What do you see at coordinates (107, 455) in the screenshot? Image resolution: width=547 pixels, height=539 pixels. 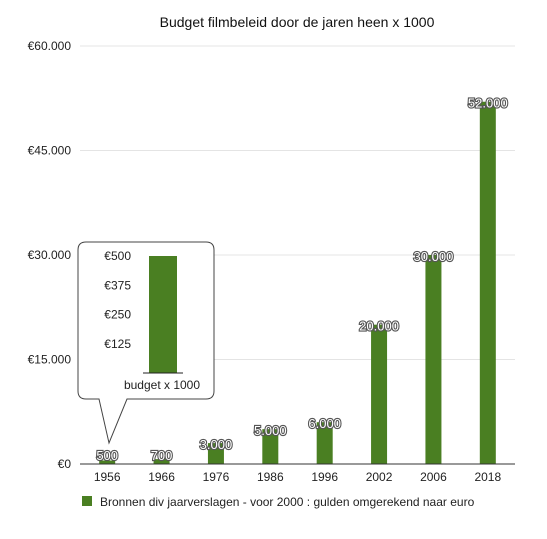 I see `data-label: 500` at bounding box center [107, 455].